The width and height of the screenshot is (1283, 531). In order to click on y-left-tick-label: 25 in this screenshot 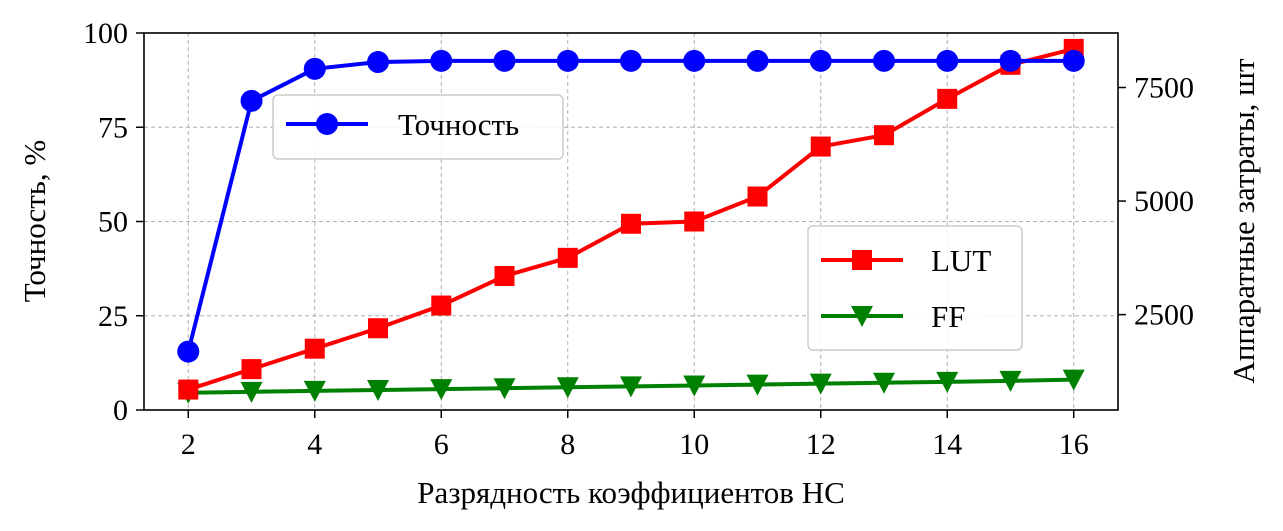, I will do `click(113, 316)`.